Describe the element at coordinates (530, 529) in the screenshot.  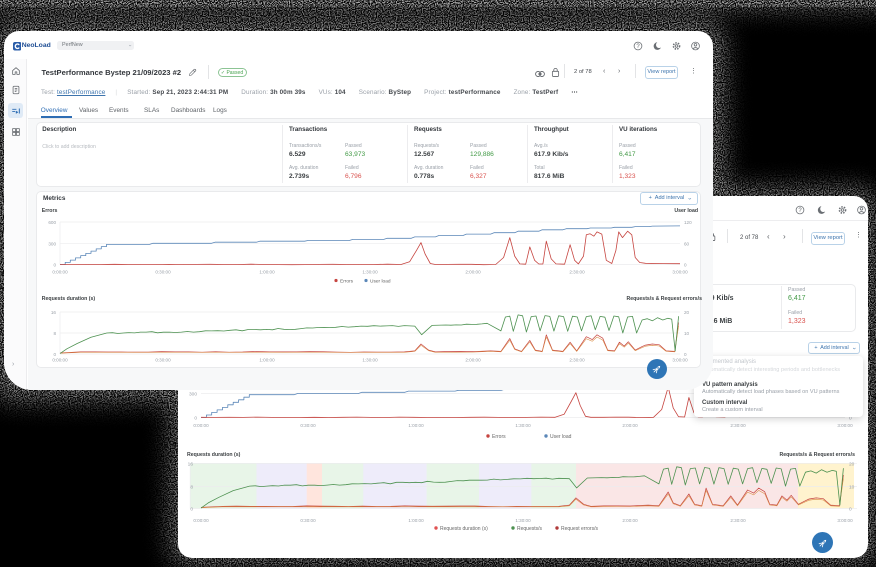
I see `svg-text: Requests/s` at that location.